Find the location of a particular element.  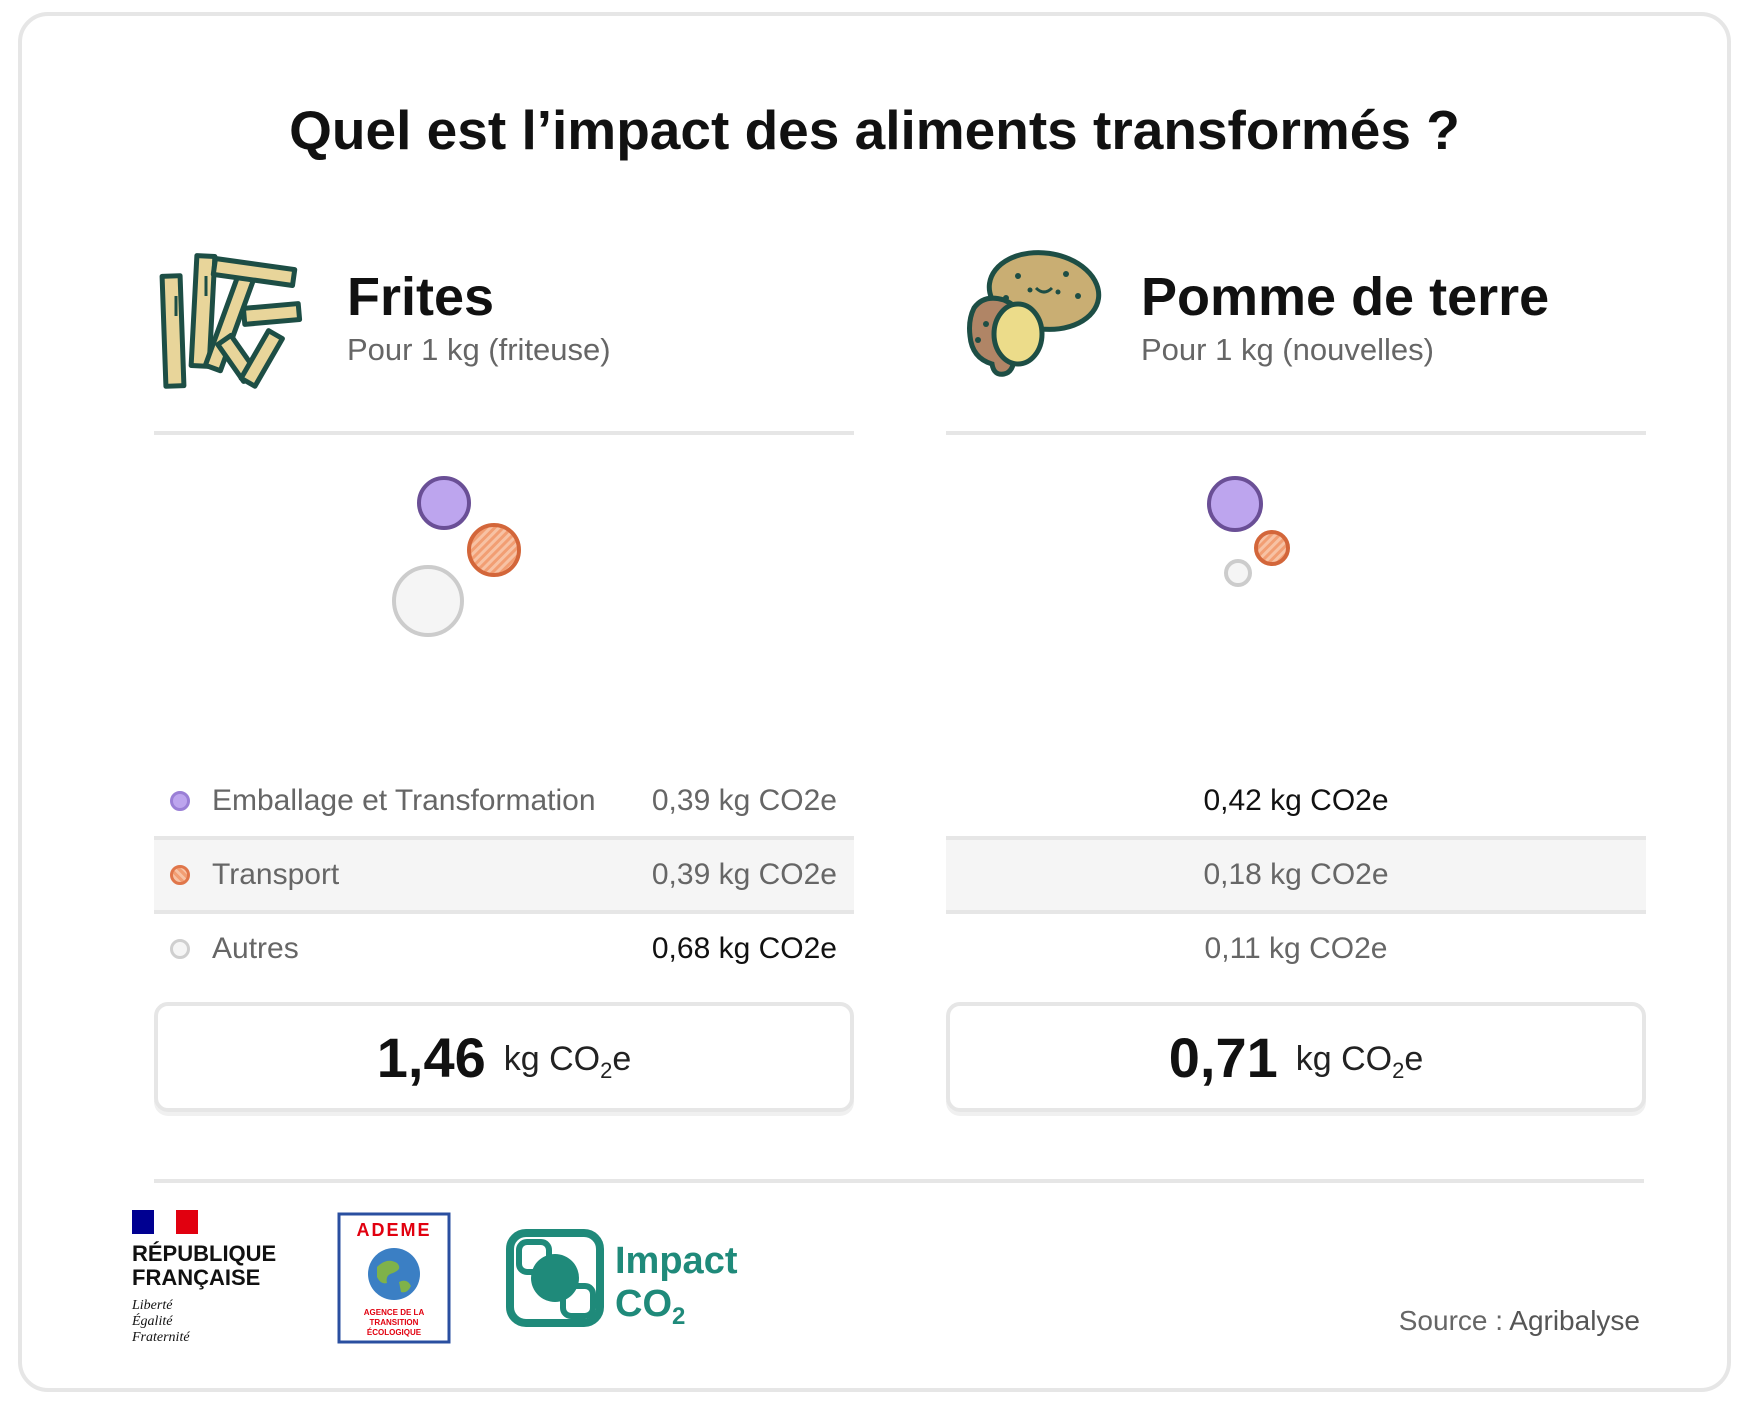

ademe-name: ADEME is located at coordinates (393, 1230).